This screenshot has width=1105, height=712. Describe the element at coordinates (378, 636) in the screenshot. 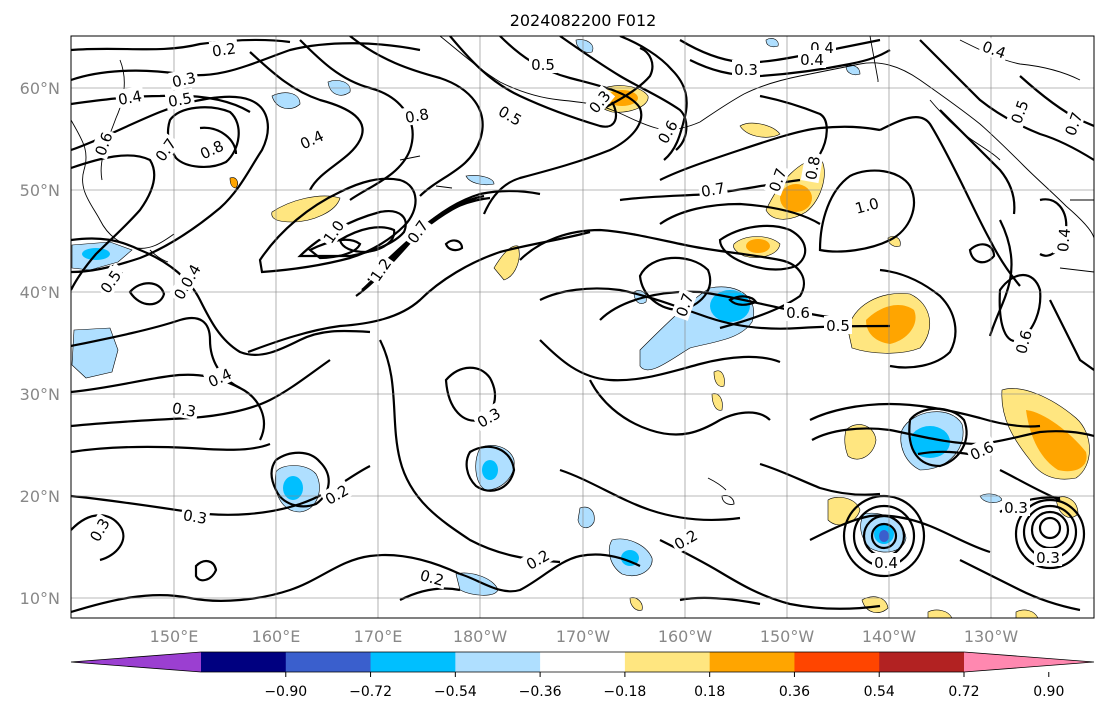

I see `lon-label: 170°E` at that location.